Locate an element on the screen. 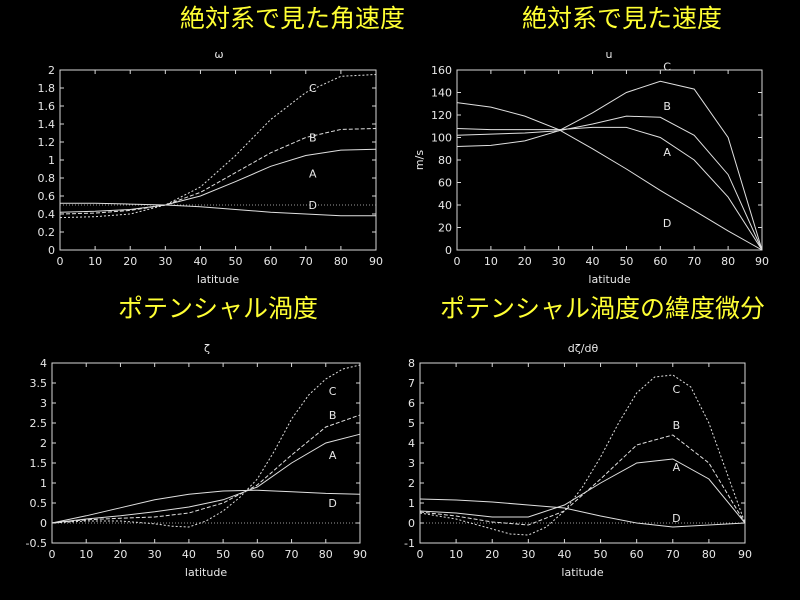 This screenshot has width=800, height=600. y-tick-label: 0.4 is located at coordinates (47, 214).